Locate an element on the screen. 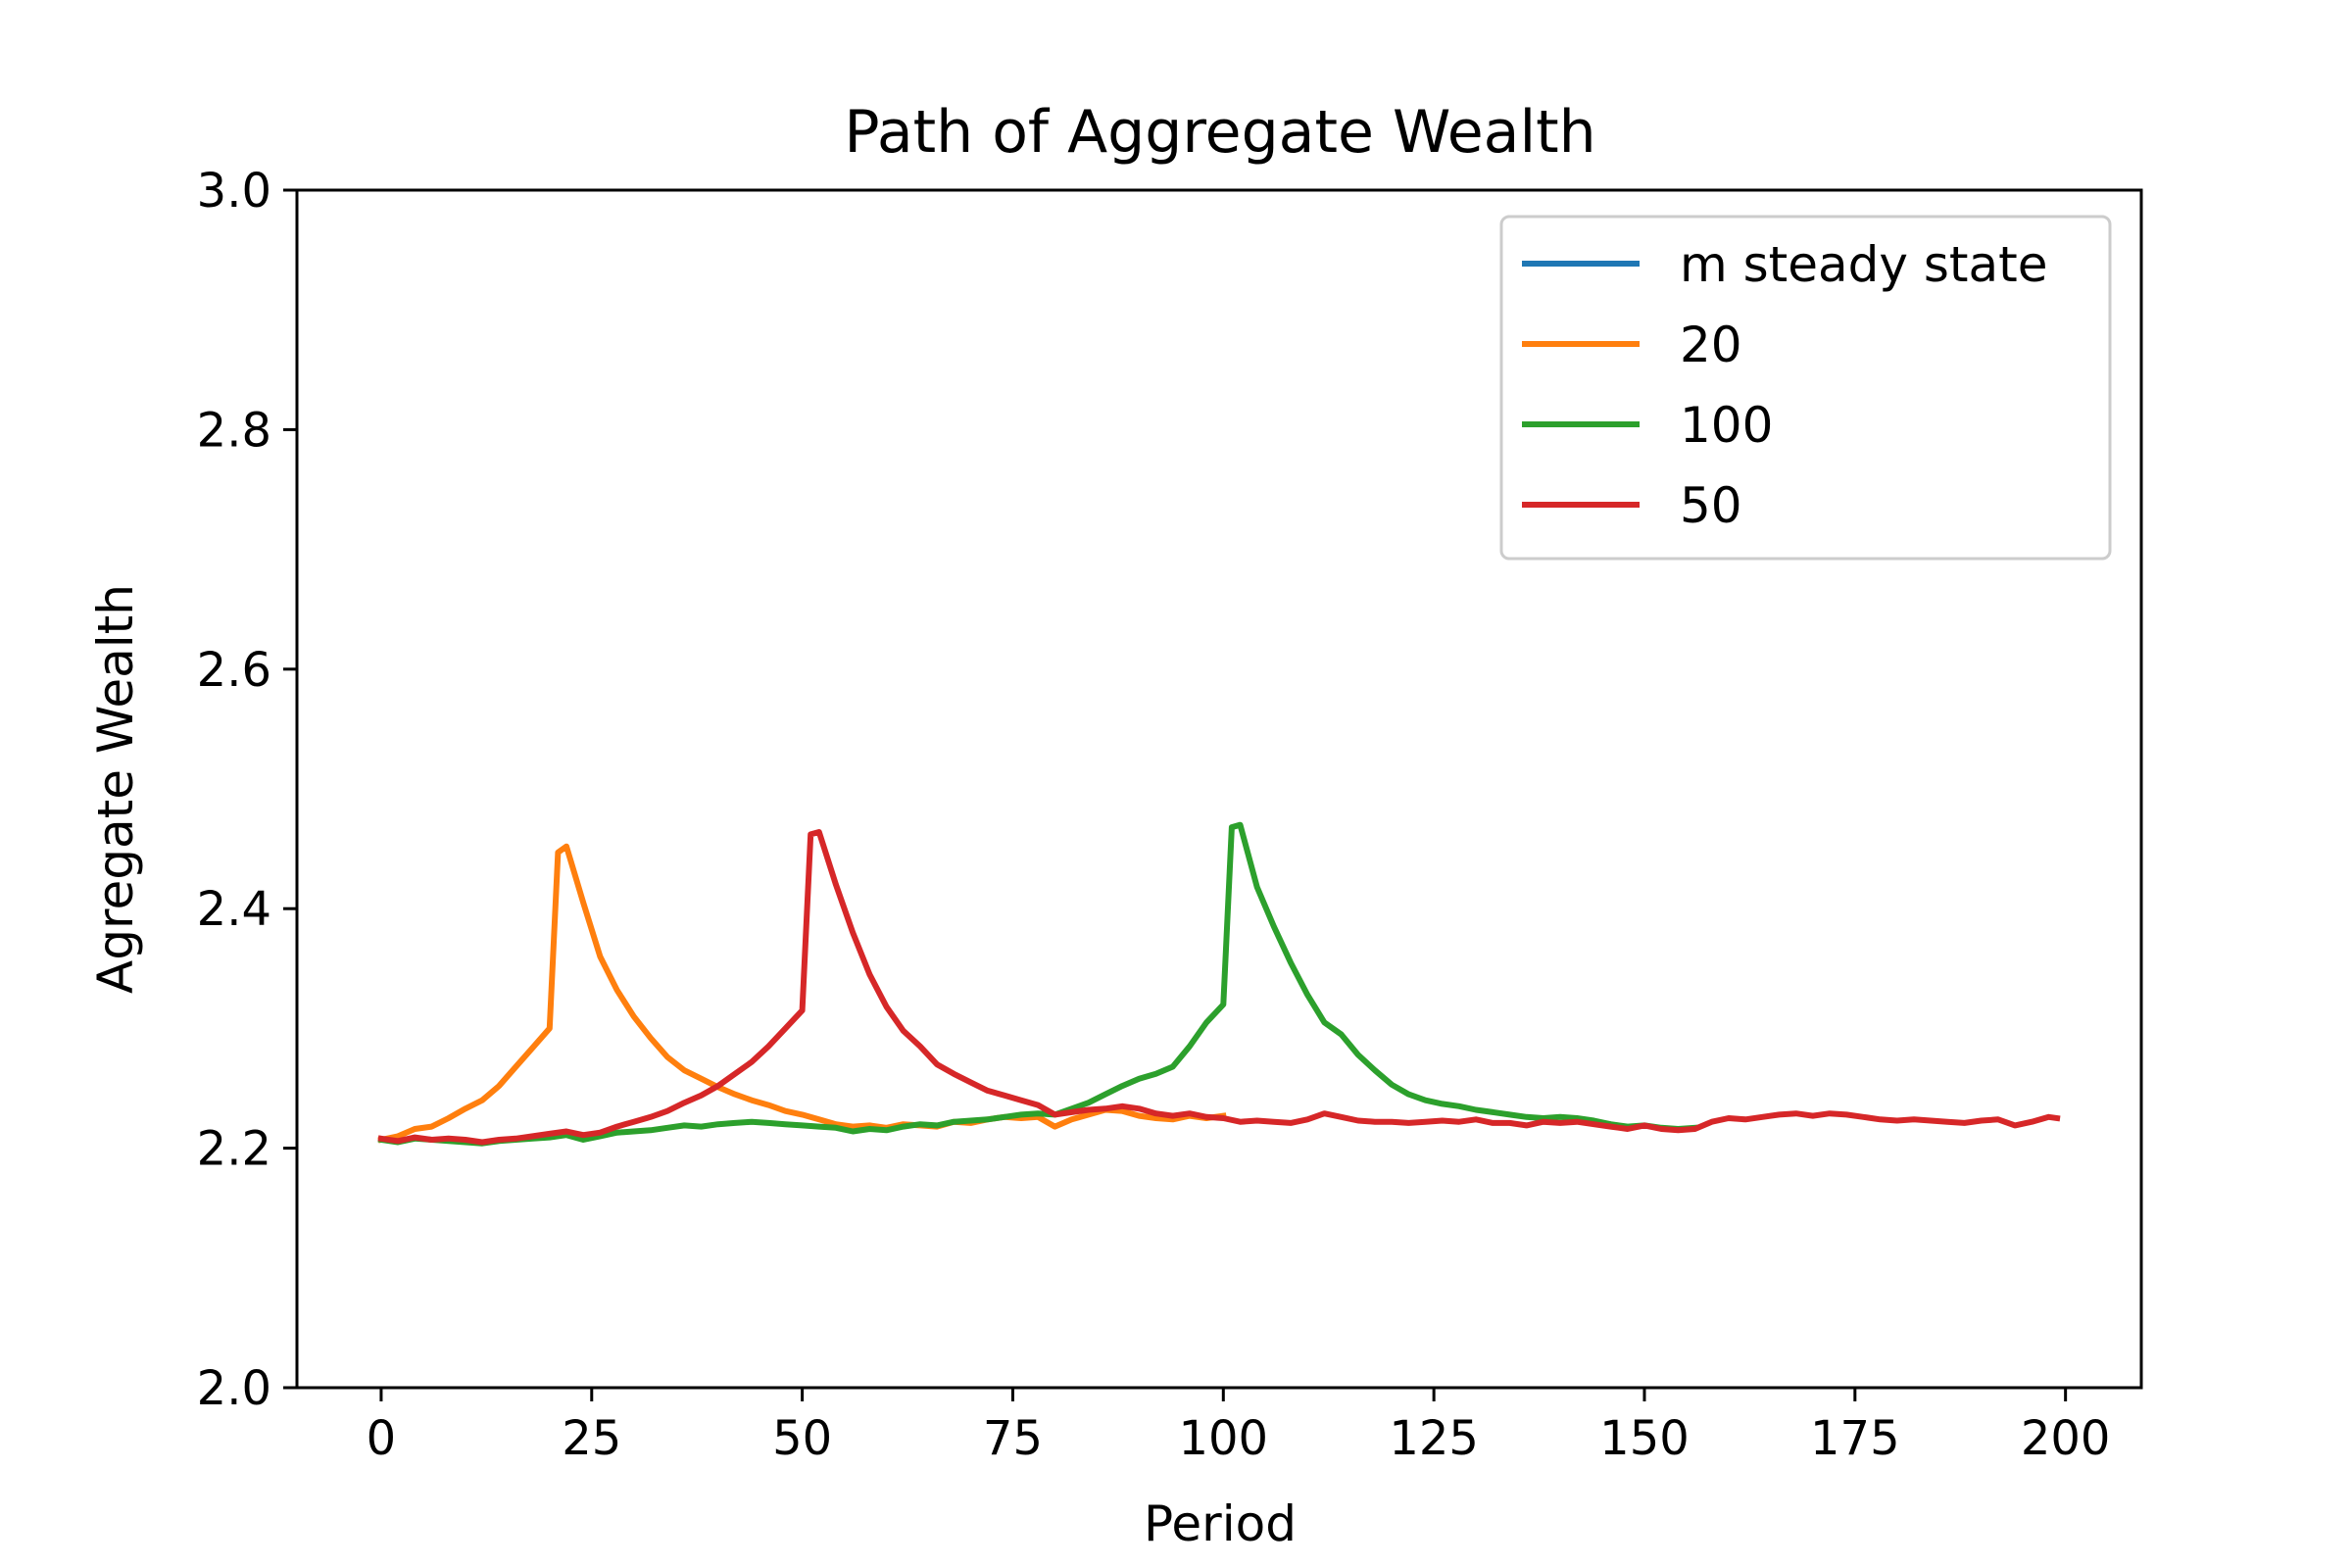 This screenshot has height=1568, width=2352. x-tick-label-2: 50 is located at coordinates (802, 1438).